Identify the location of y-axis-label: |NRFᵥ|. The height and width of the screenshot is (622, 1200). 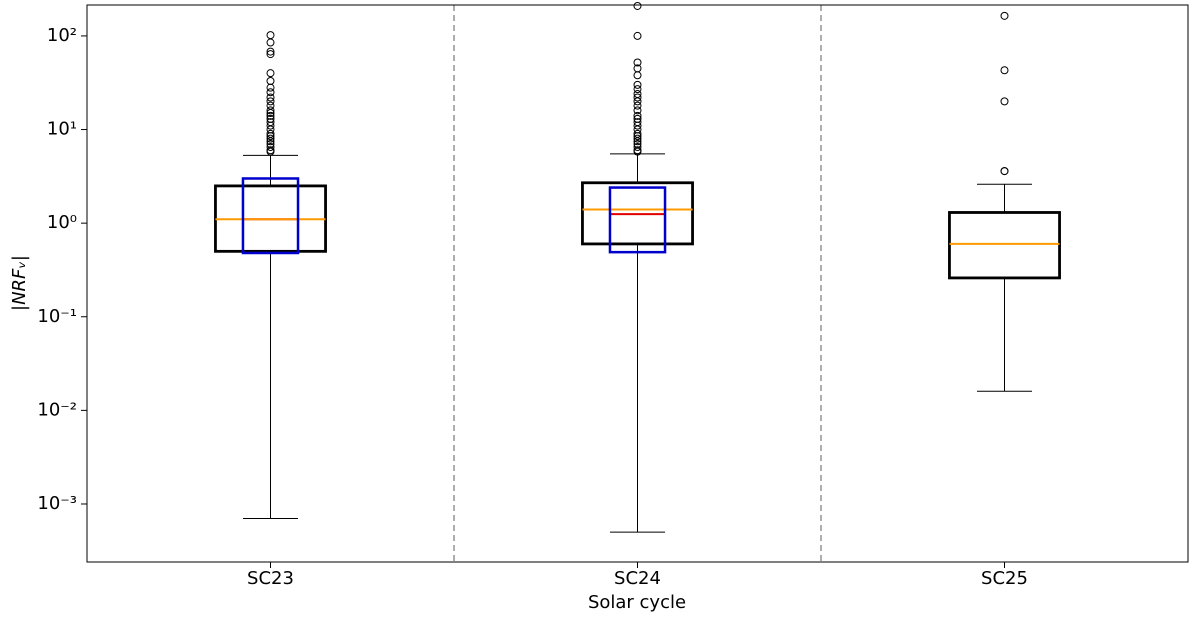
(19, 283).